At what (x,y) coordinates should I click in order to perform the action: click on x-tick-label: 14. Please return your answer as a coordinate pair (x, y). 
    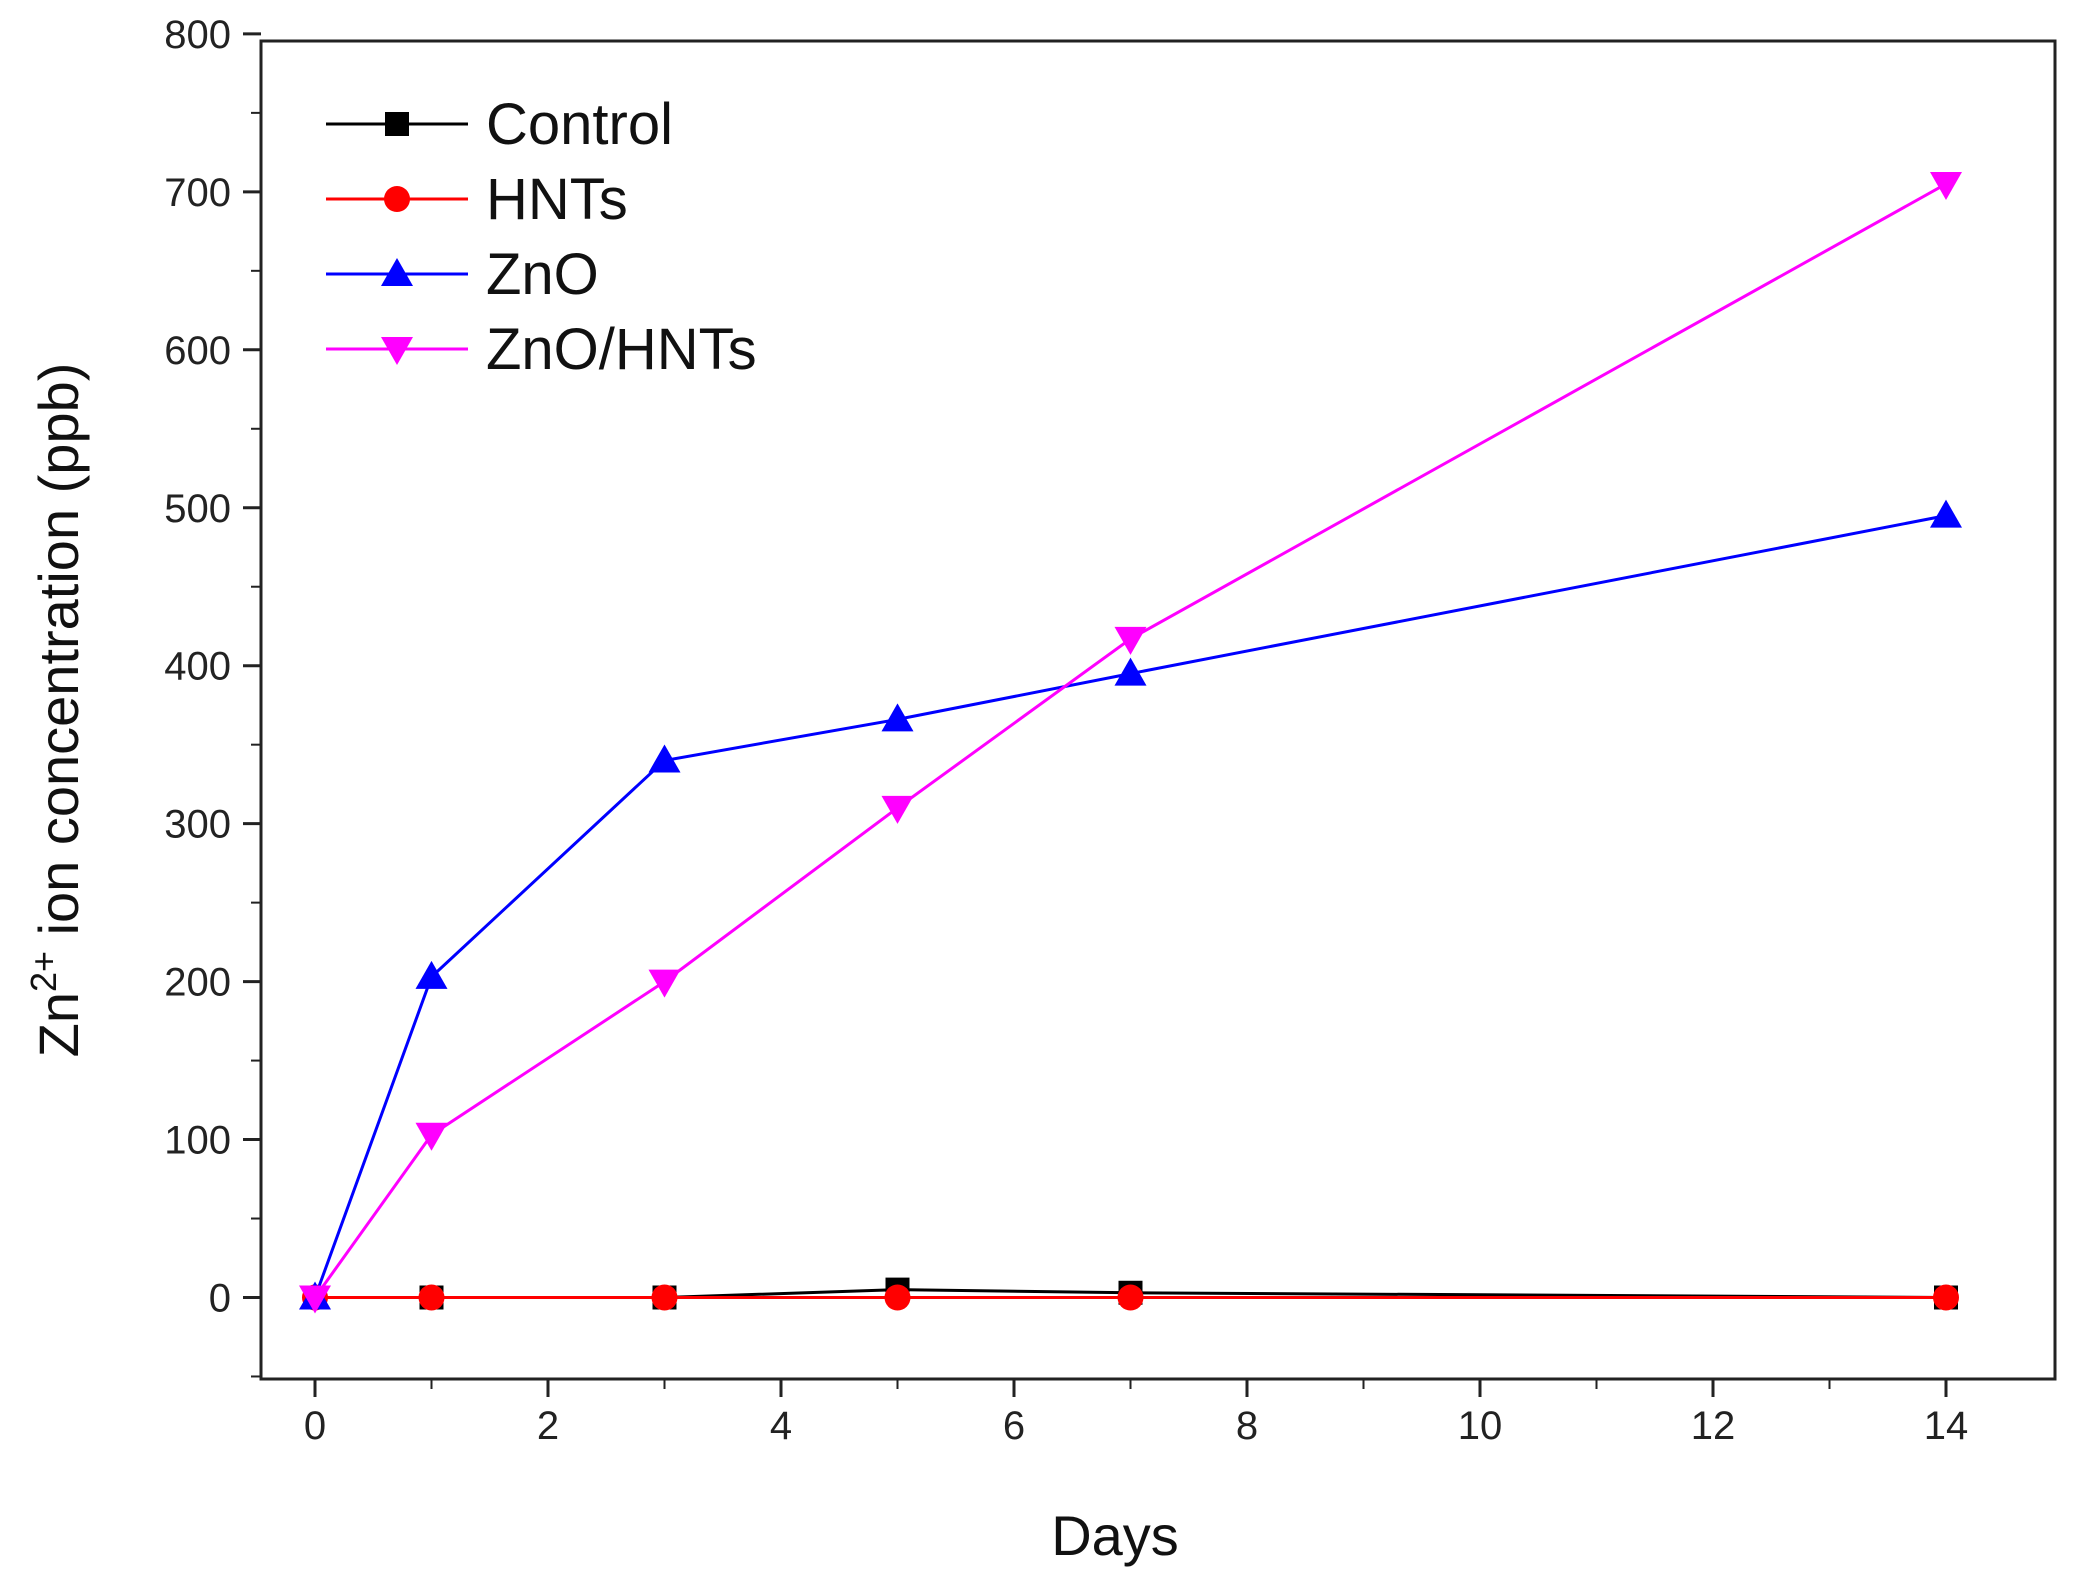
    Looking at the image, I should click on (1946, 1426).